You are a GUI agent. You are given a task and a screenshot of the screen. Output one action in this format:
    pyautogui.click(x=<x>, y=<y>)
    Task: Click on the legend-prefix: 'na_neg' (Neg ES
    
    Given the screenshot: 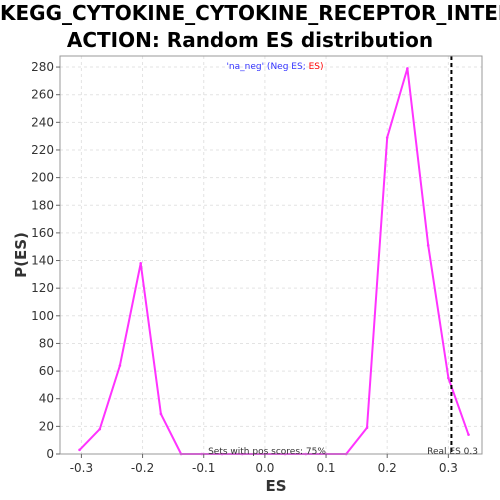 What is the action you would take?
    pyautogui.click(x=264, y=67)
    